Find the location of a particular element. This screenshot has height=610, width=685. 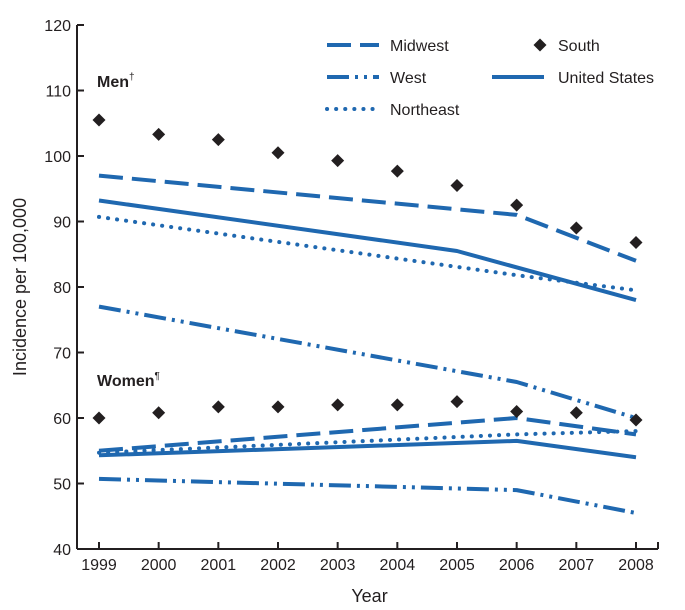

midwest-women-line is located at coordinates (367, 434).